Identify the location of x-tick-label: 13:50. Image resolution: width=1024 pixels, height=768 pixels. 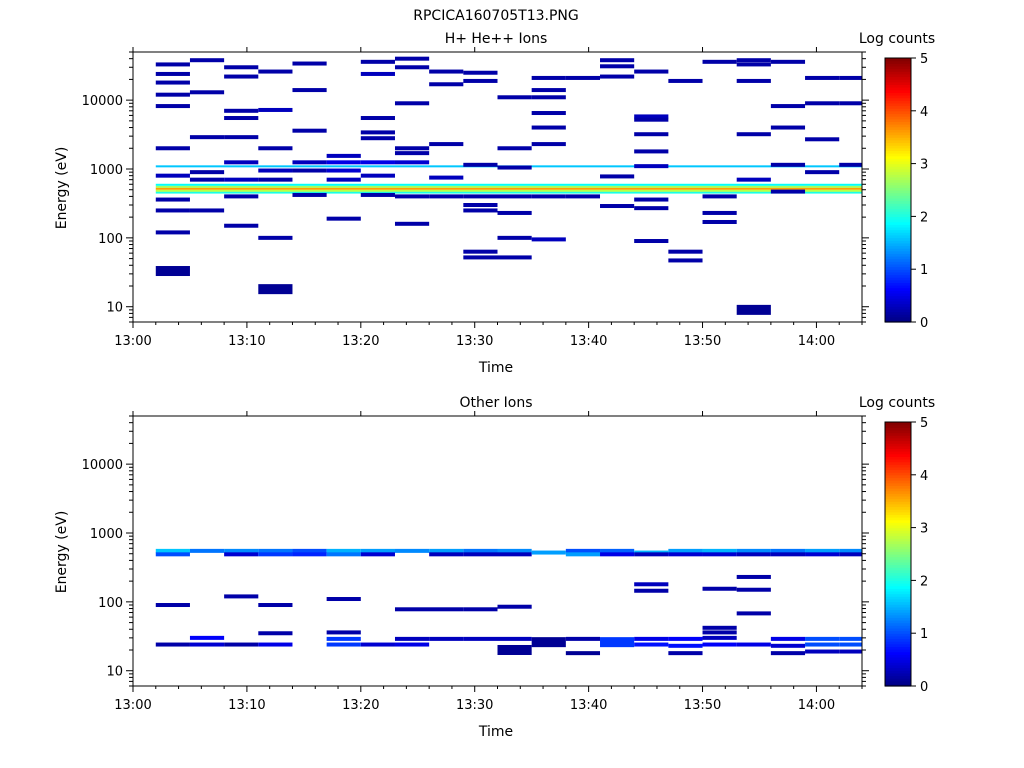
(702, 341).